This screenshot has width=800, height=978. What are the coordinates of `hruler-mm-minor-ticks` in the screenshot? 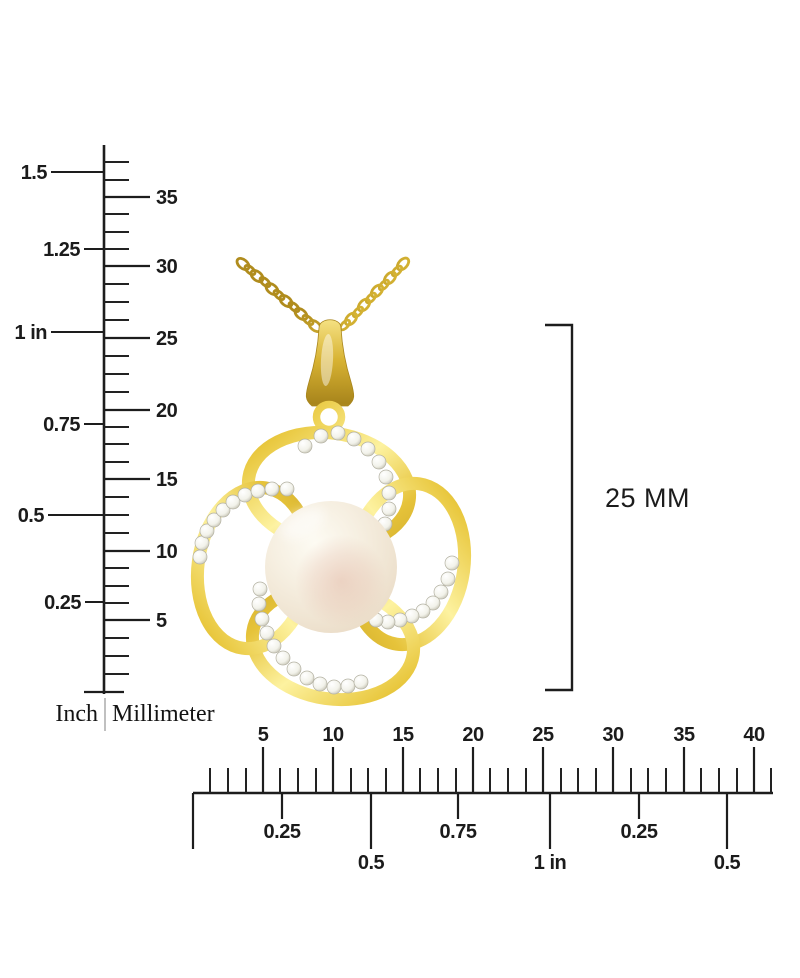 It's located at (490, 780).